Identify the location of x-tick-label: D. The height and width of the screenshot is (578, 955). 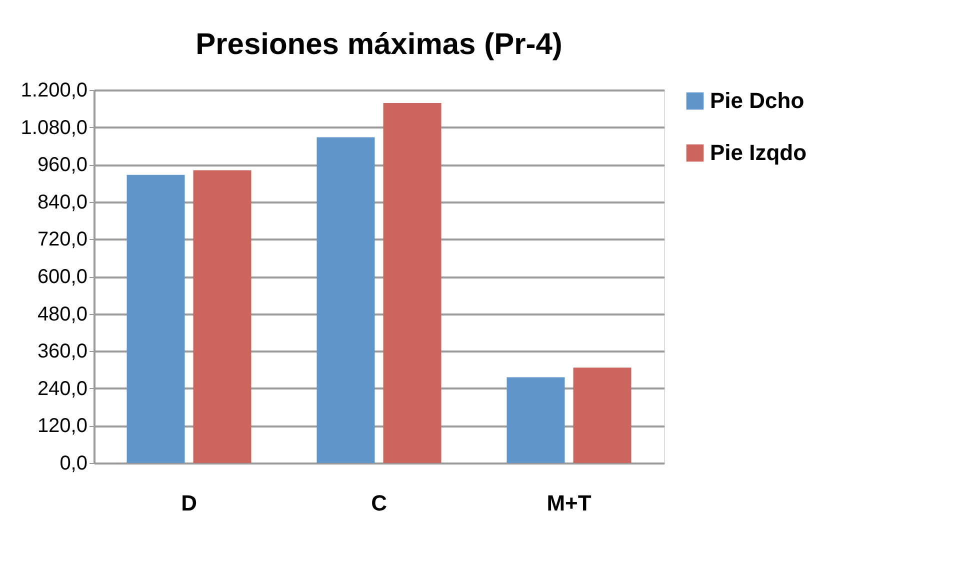
(189, 503).